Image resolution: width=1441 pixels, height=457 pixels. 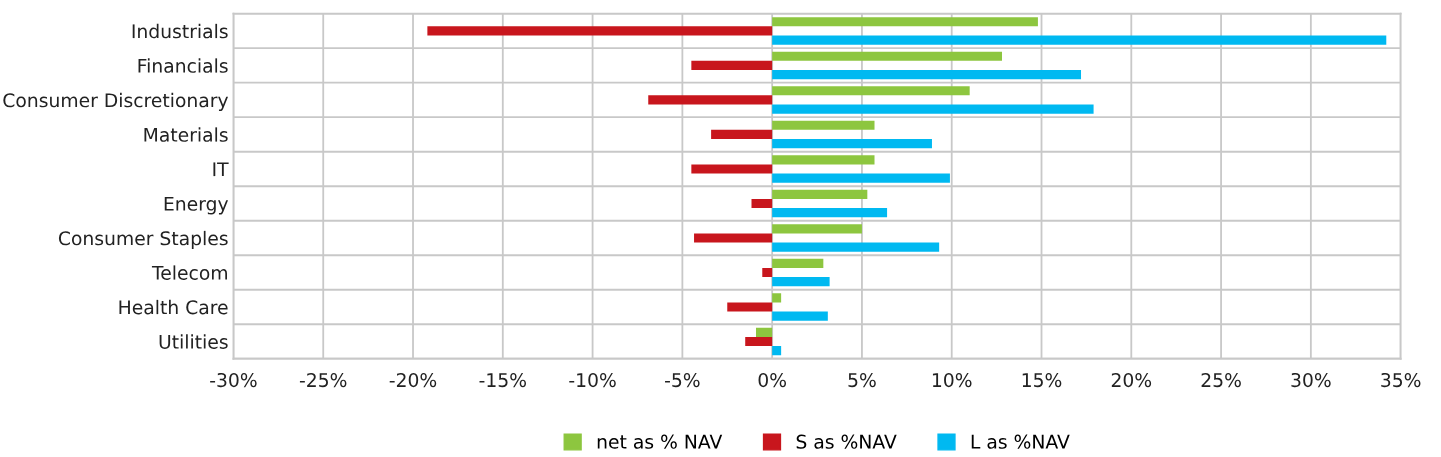 I want to click on y-tick-label: Materials, so click(x=186, y=134).